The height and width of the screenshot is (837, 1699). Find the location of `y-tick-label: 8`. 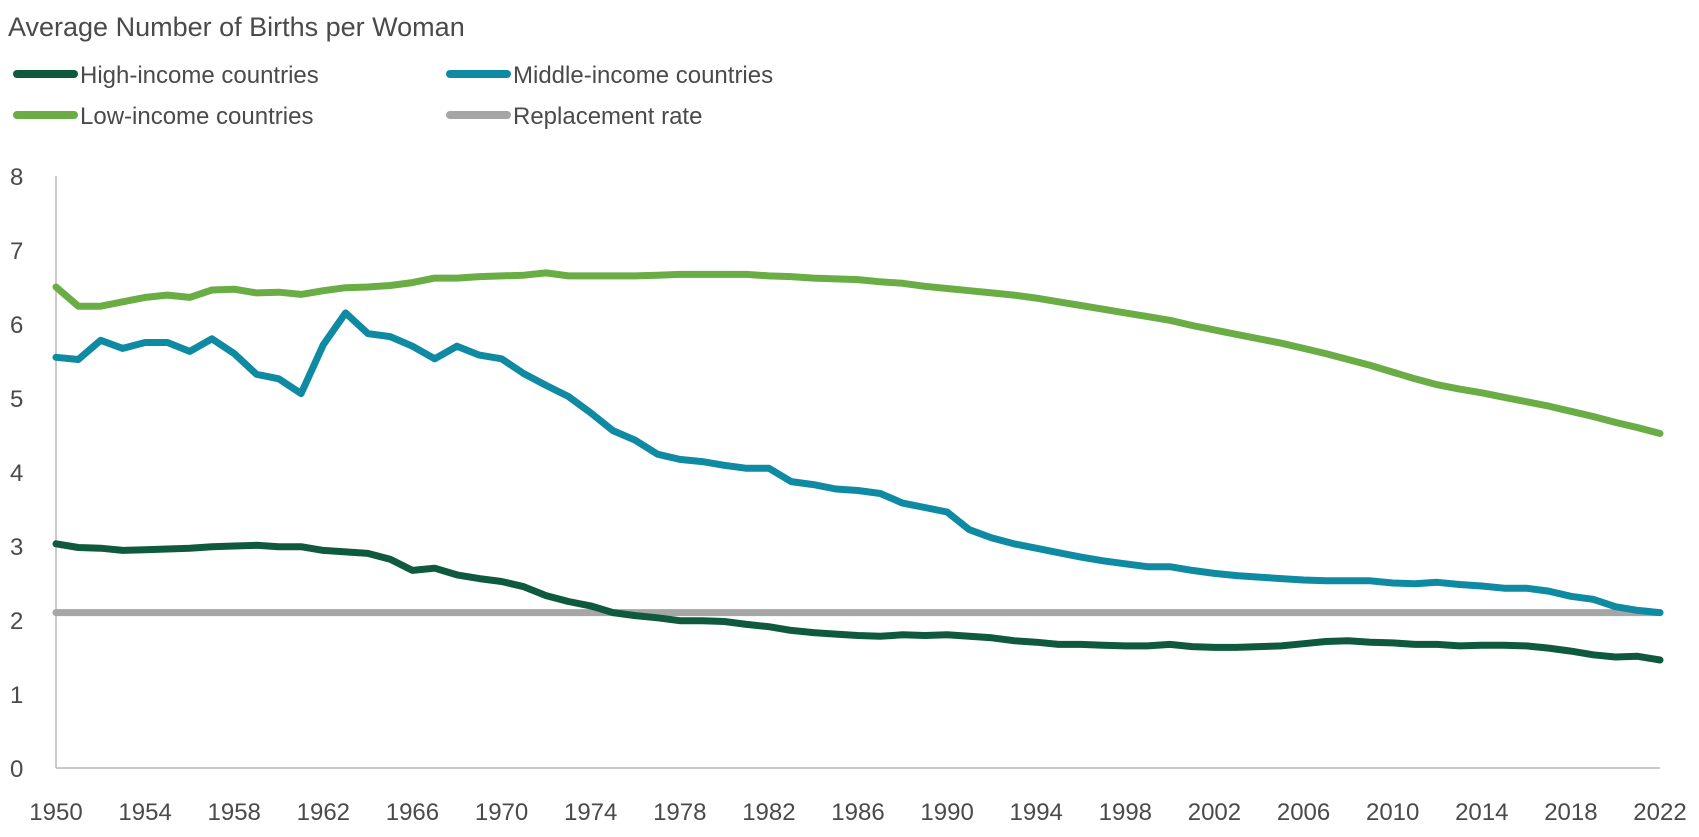

y-tick-label: 8 is located at coordinates (16, 177).